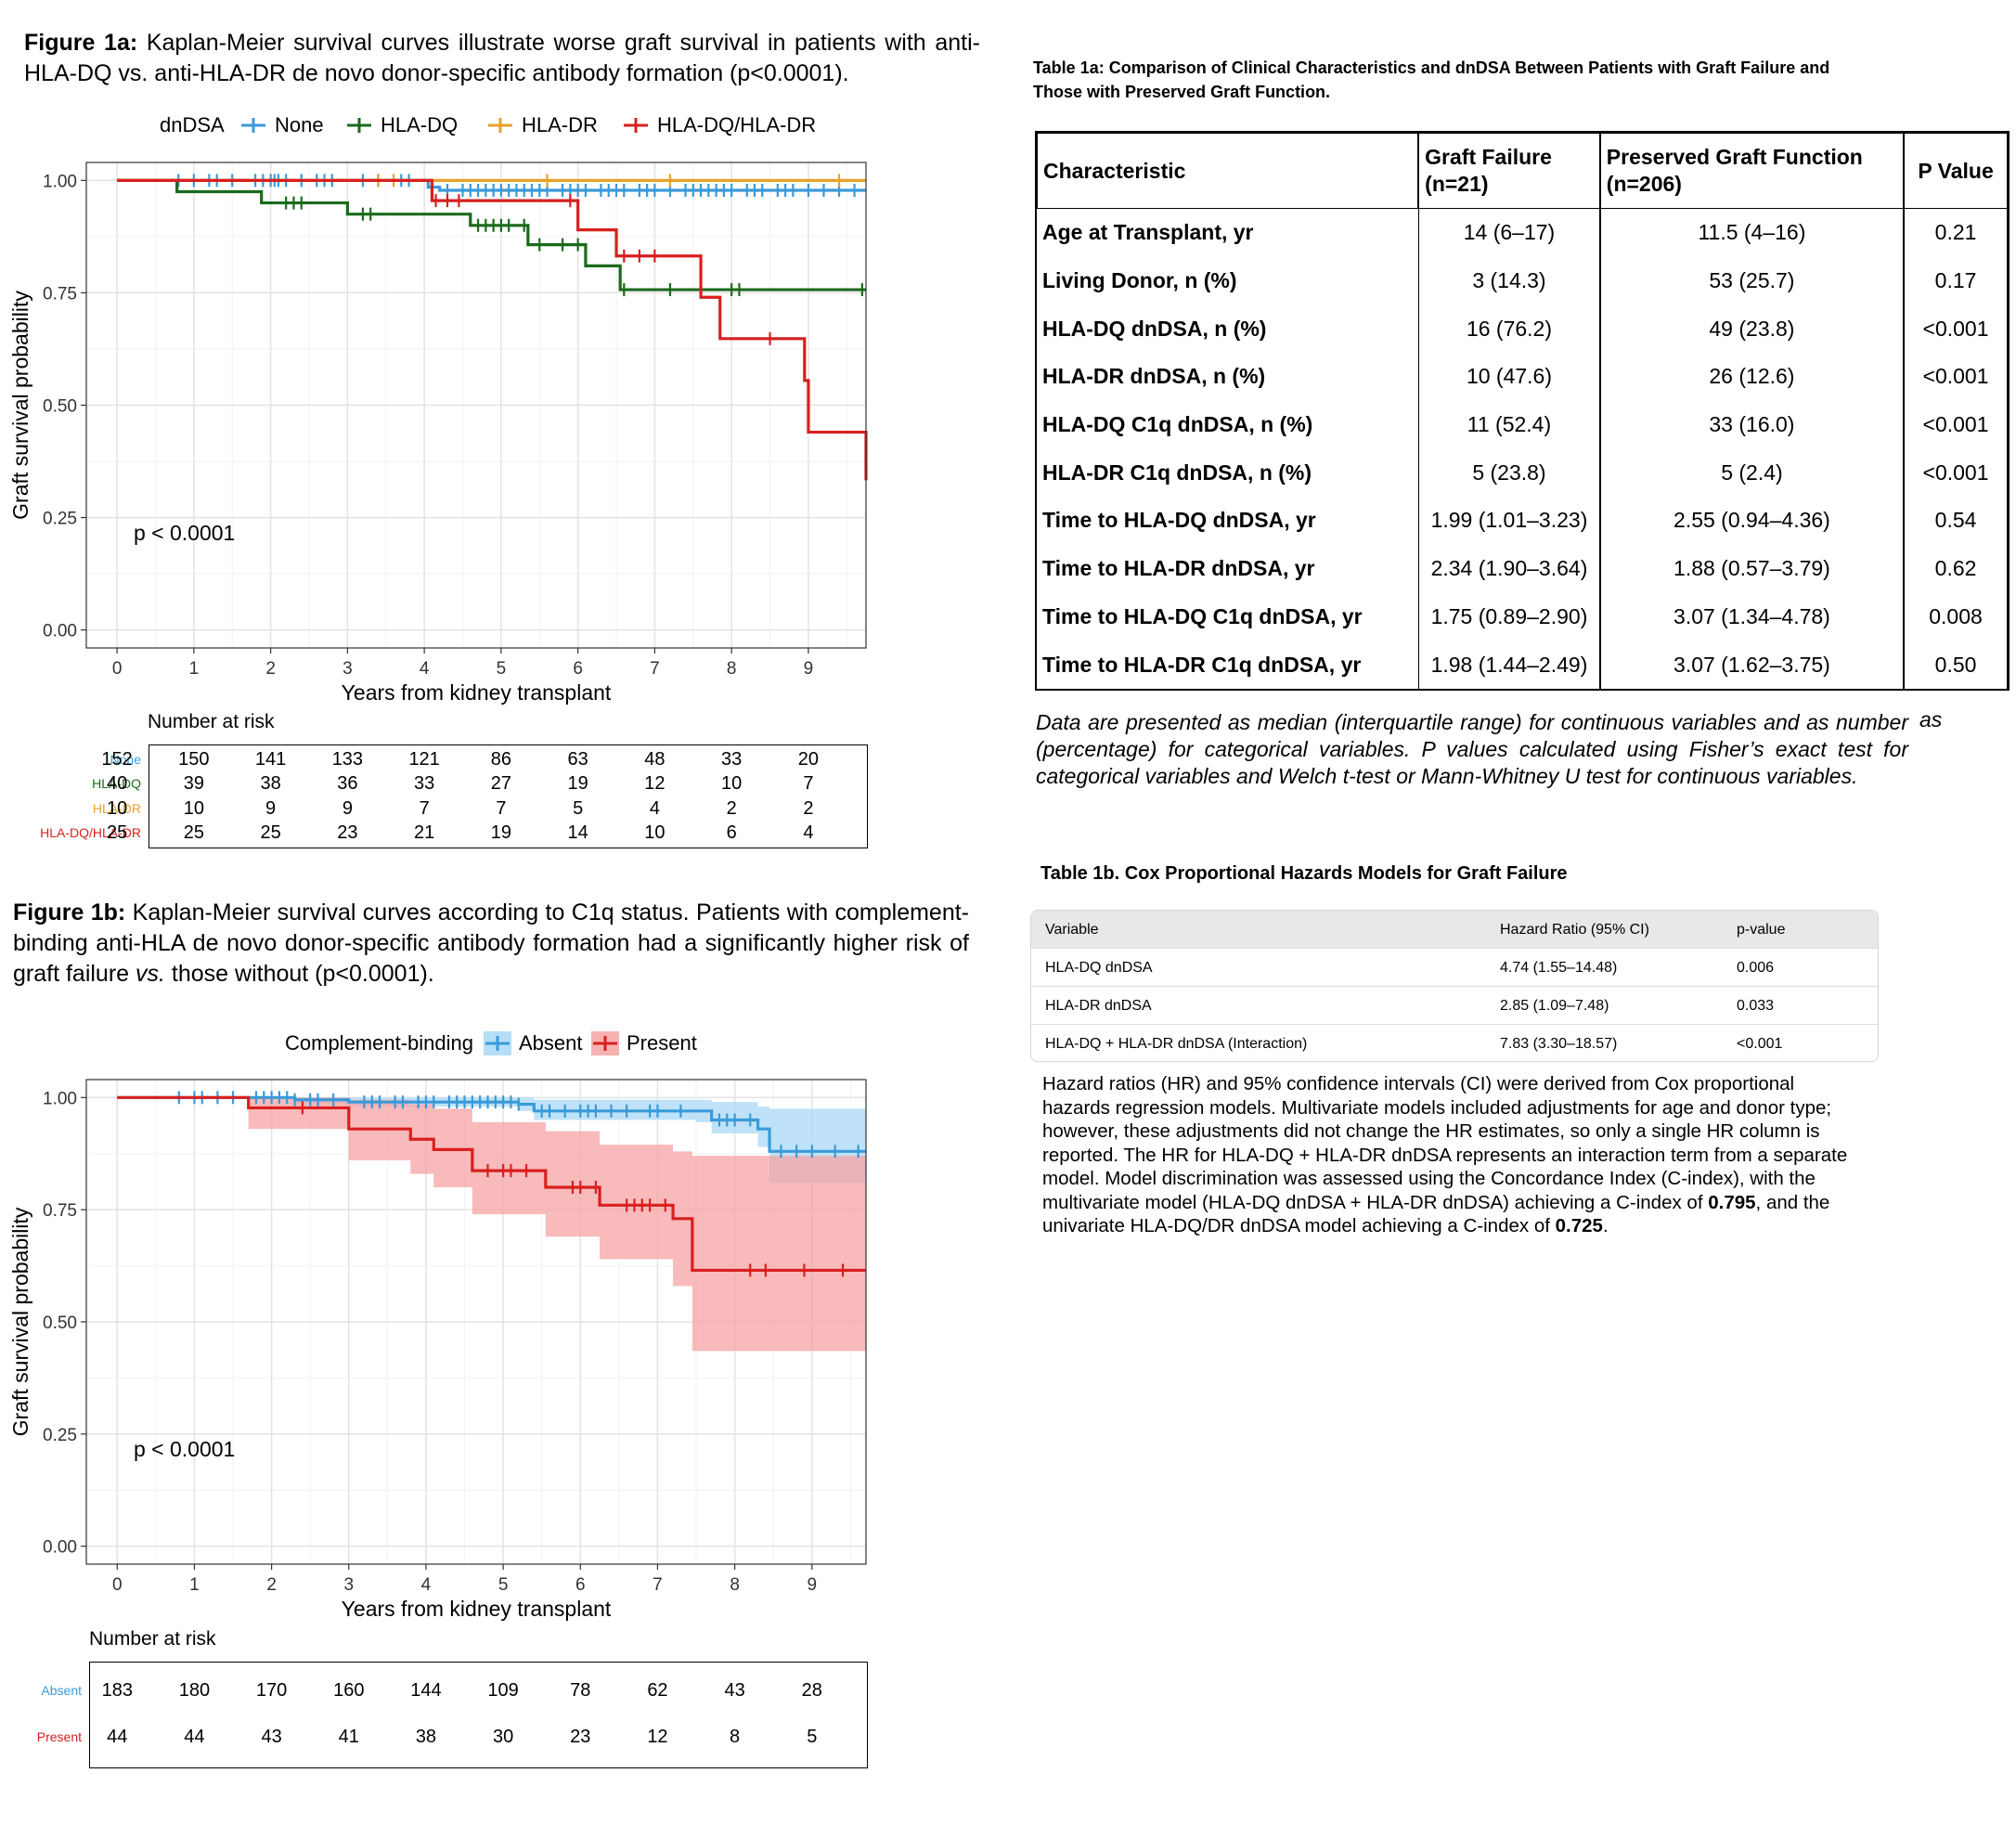 This screenshot has height=1825, width=2016. What do you see at coordinates (1099, 968) in the screenshot?
I see `table-1b-cell: HLA-DQ dnDSA` at bounding box center [1099, 968].